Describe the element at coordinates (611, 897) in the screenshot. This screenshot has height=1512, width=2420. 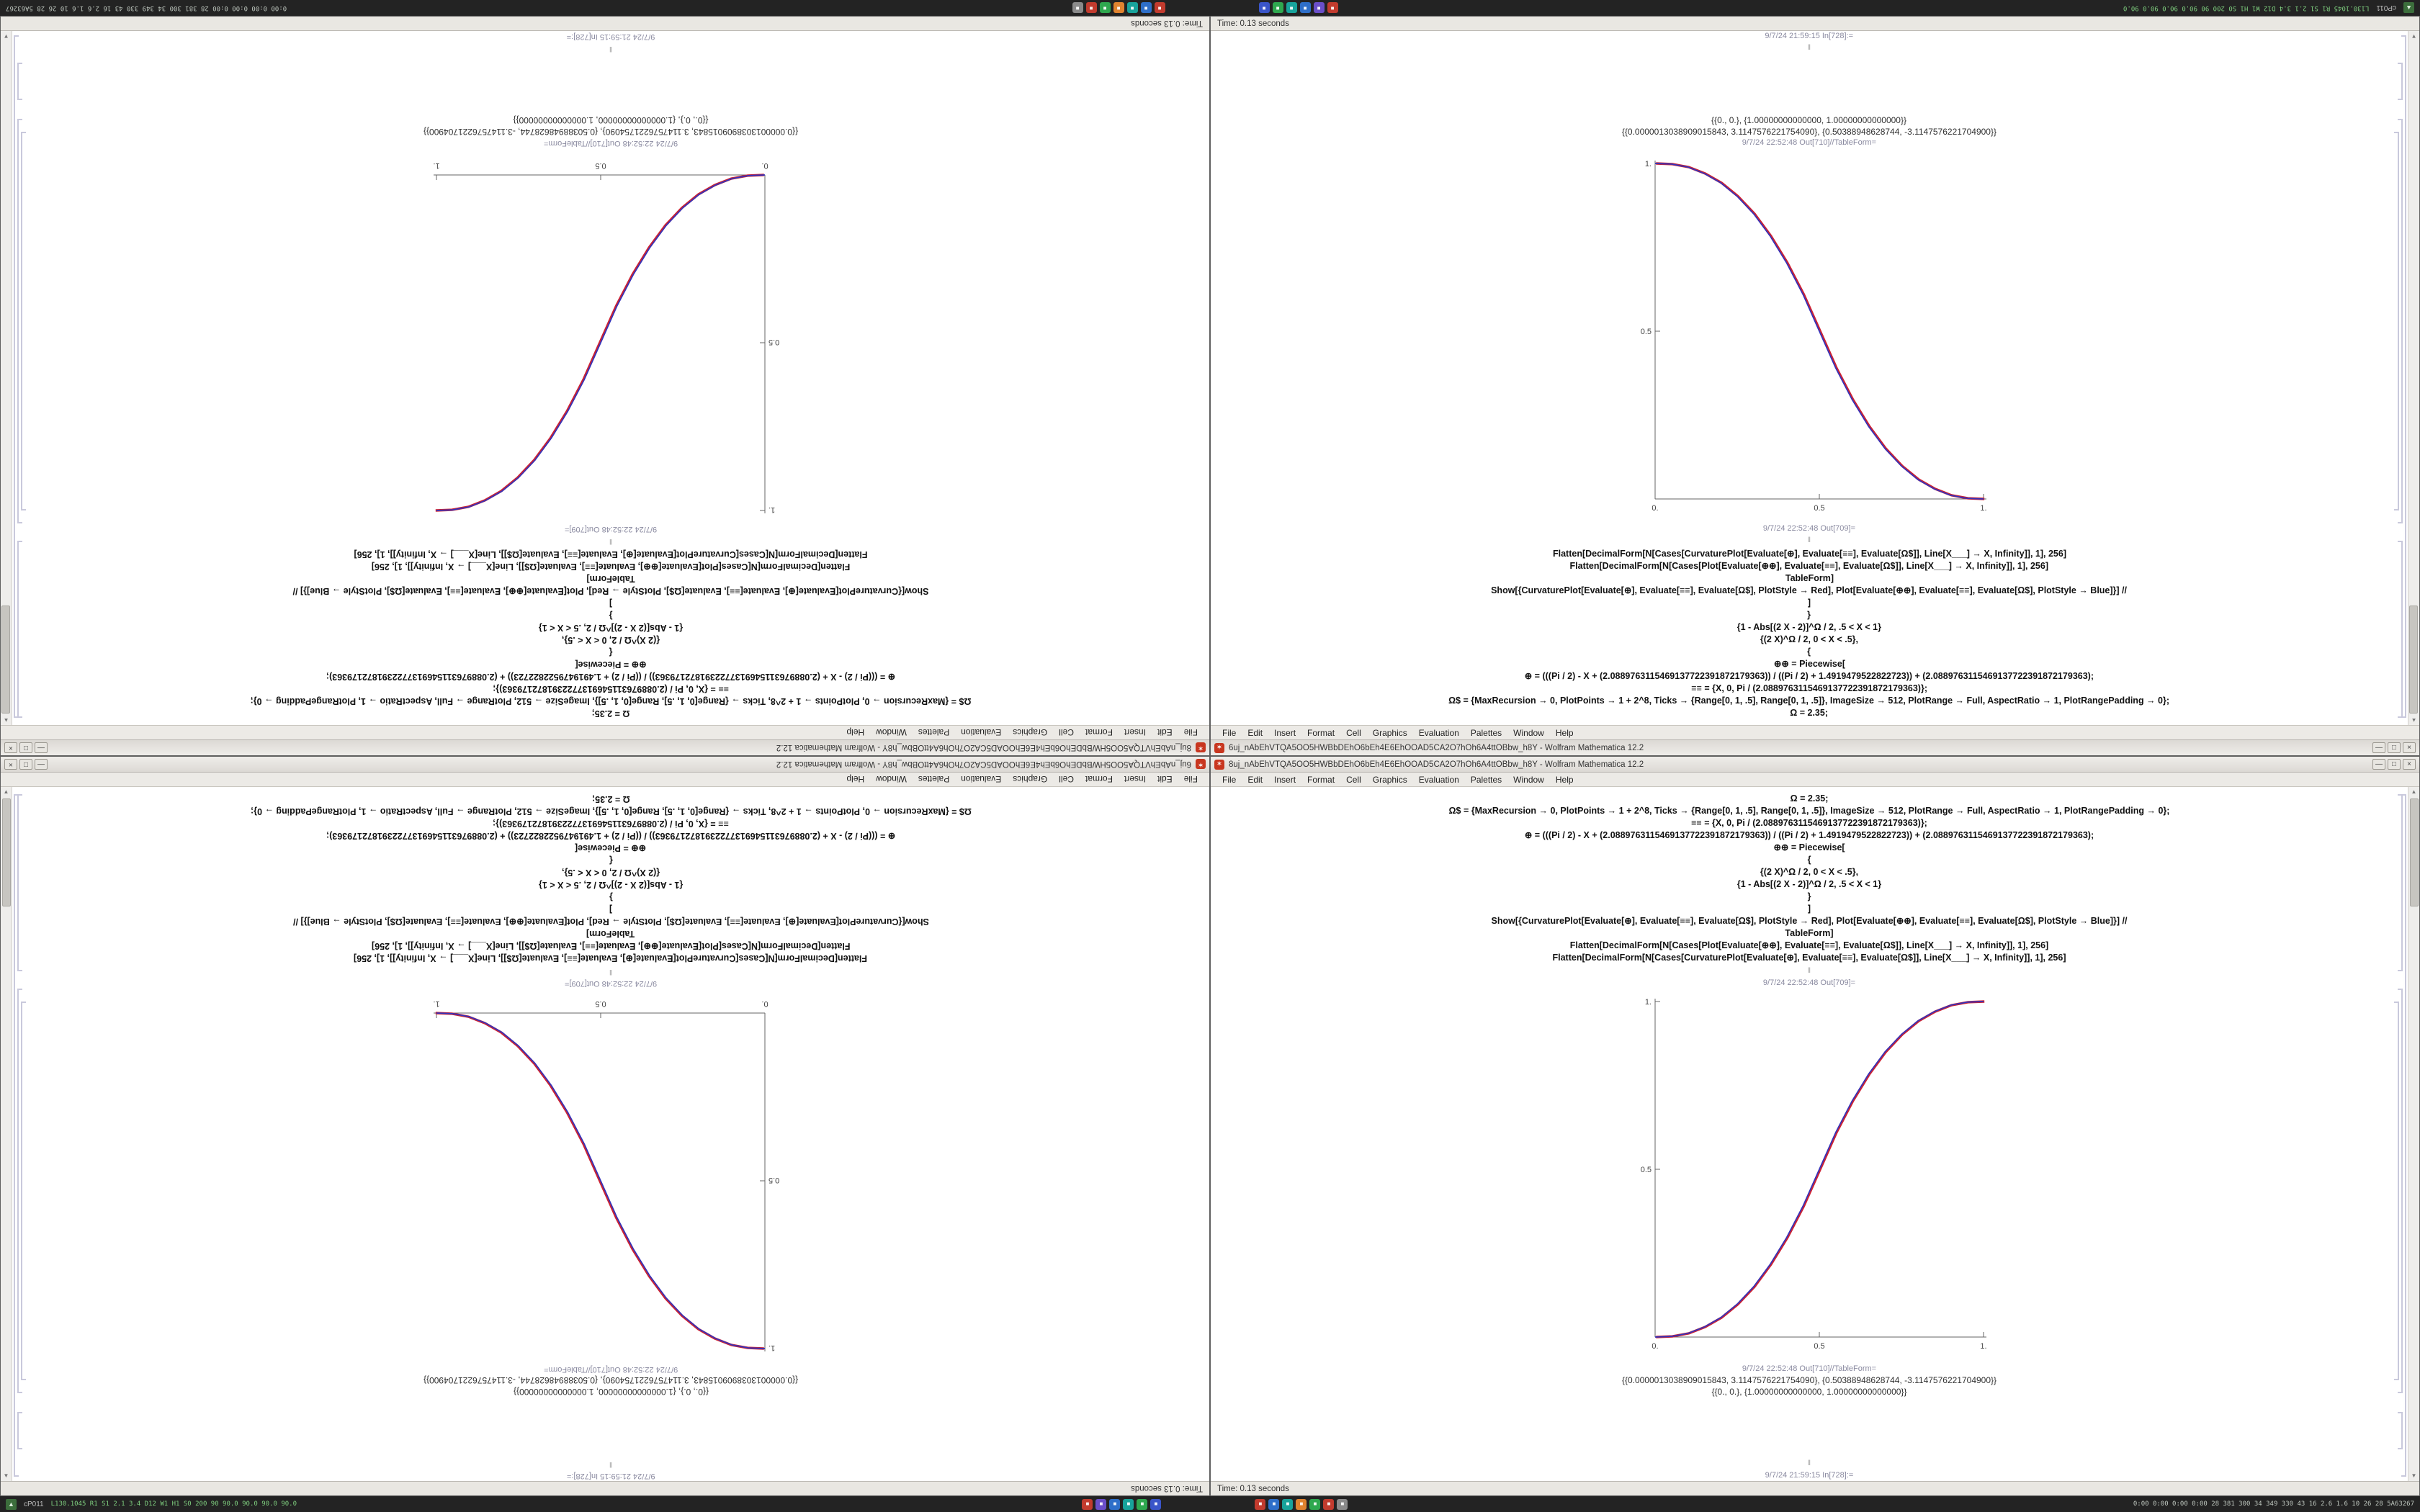
I see `cell-code: }` at that location.